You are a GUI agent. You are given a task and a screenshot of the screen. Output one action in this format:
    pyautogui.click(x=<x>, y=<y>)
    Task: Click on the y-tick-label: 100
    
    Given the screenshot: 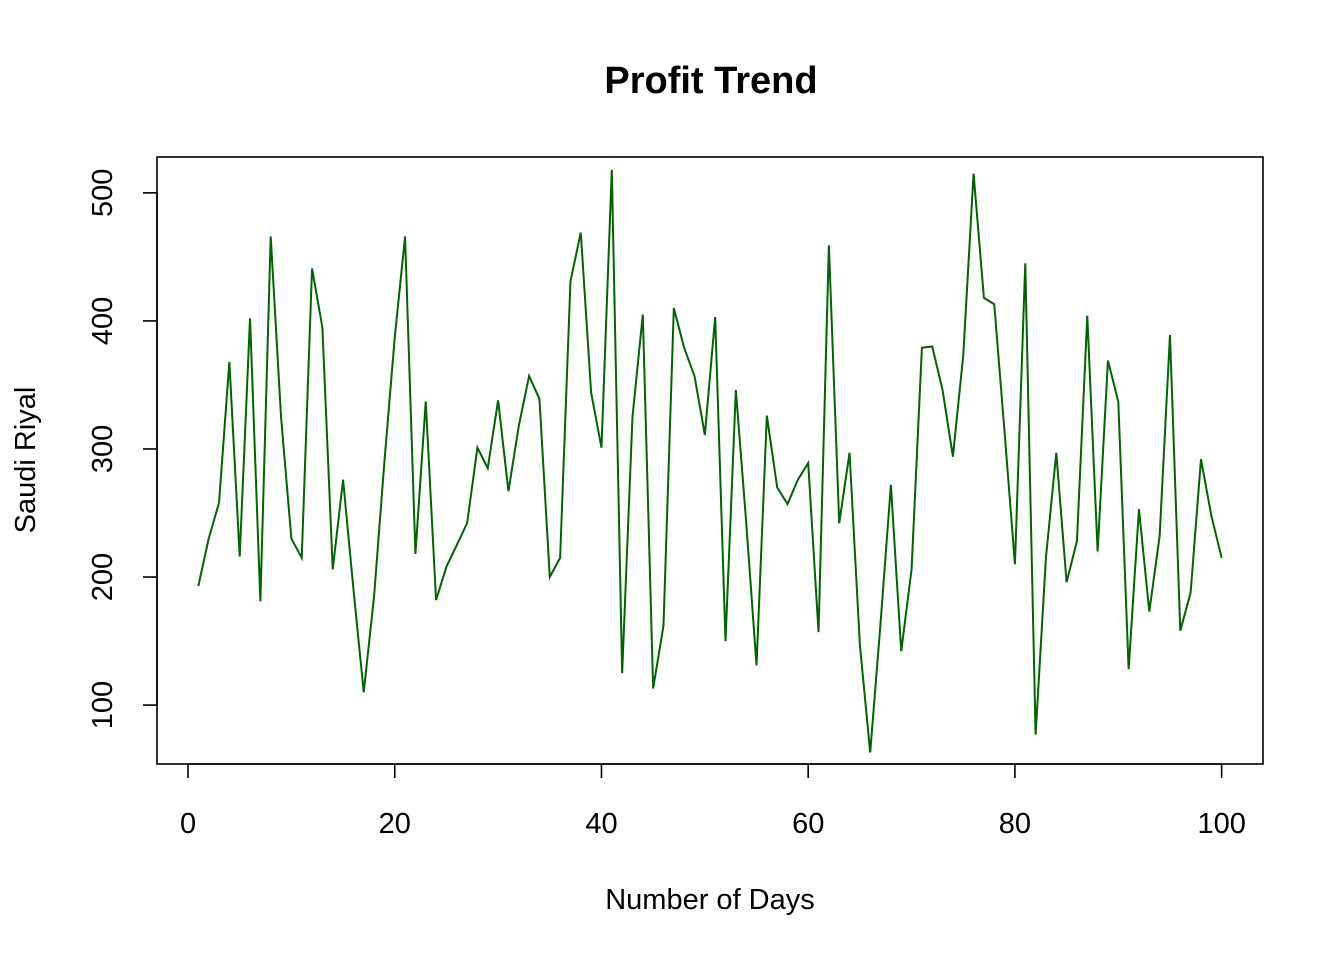 What is the action you would take?
    pyautogui.click(x=103, y=705)
    